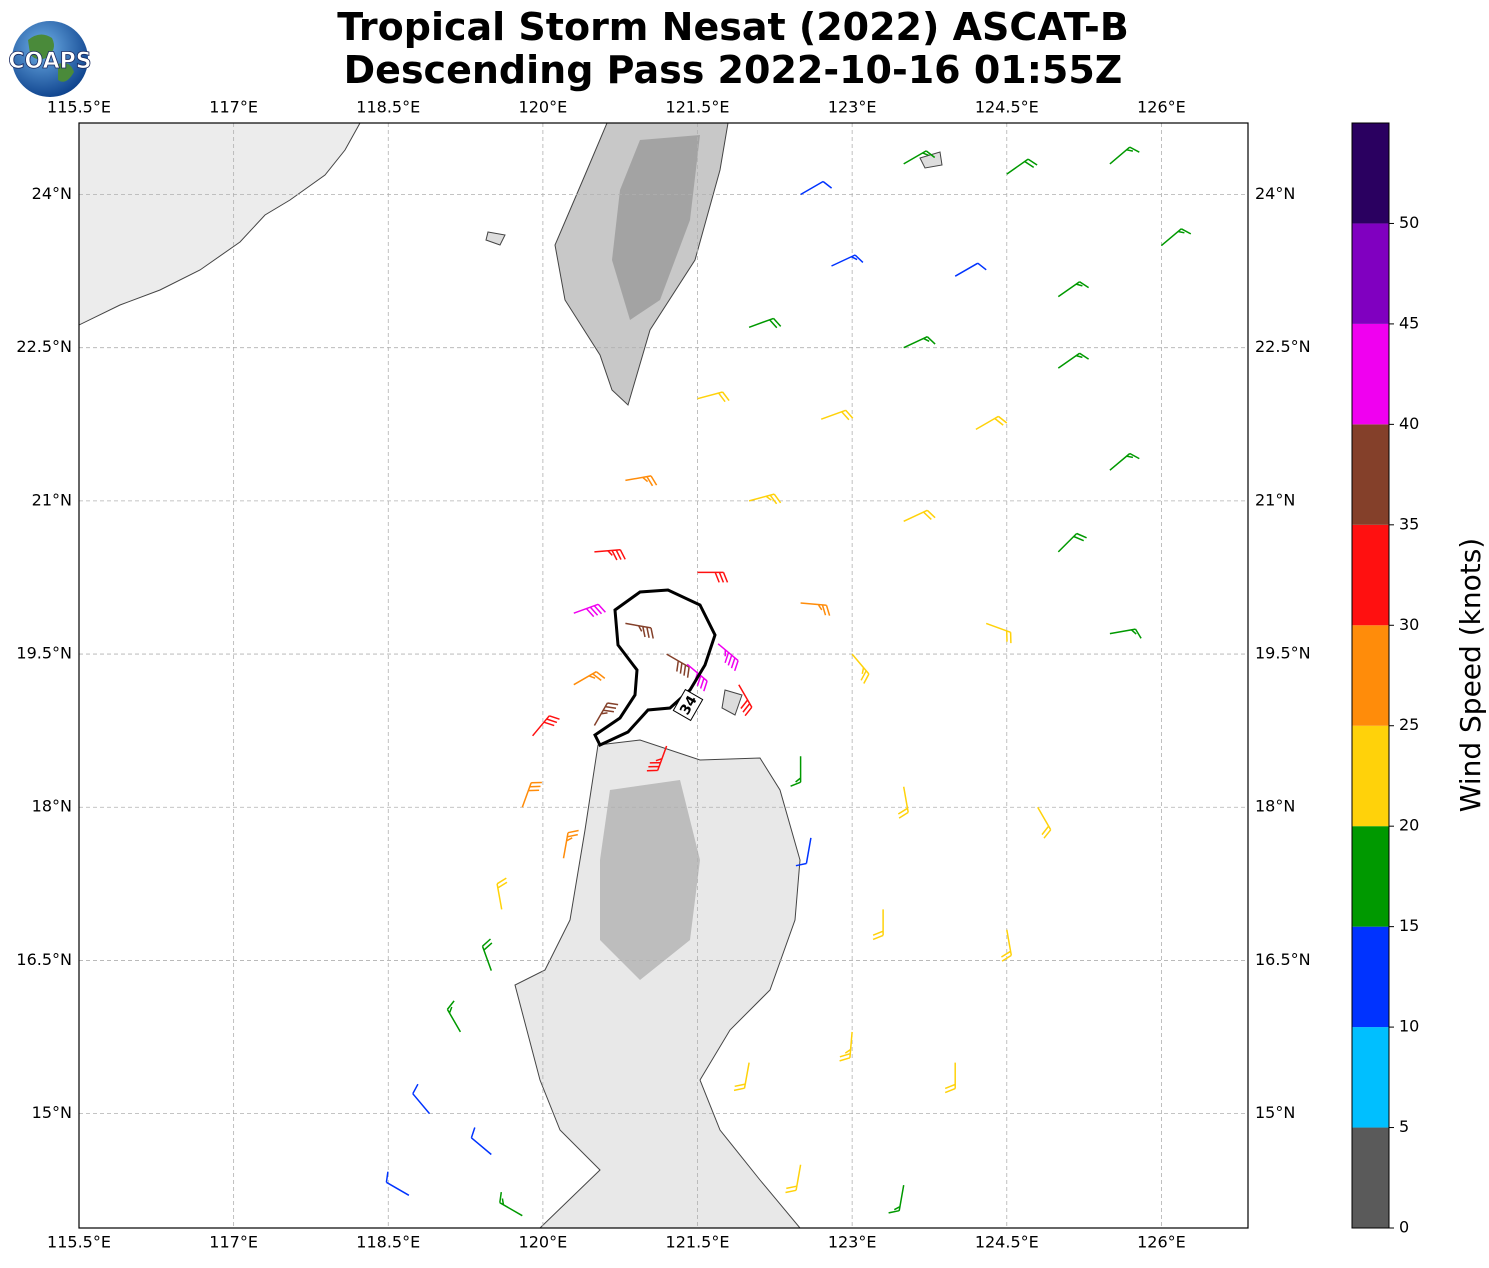 Image resolution: width=1489 pixels, height=1268 pixels. I want to click on colorbar-tick-label: 5, so click(1404, 1126).